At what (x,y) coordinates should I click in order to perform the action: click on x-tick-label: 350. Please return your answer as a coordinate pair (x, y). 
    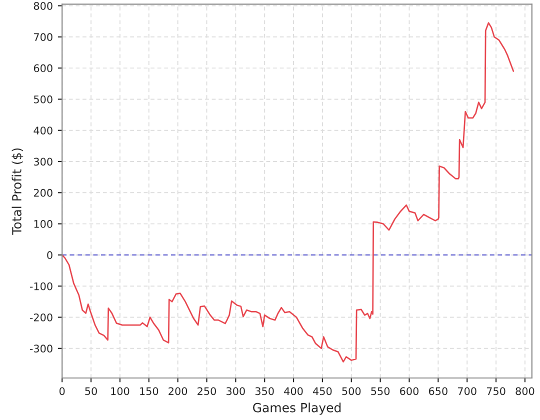
    Looking at the image, I should click on (264, 391).